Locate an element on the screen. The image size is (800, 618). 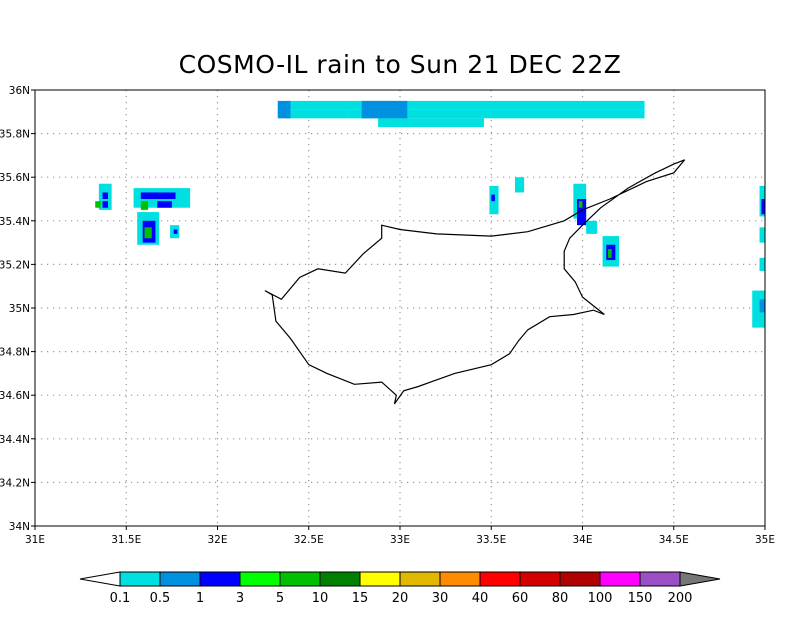
colorbar-label: 5 is located at coordinates (280, 598).